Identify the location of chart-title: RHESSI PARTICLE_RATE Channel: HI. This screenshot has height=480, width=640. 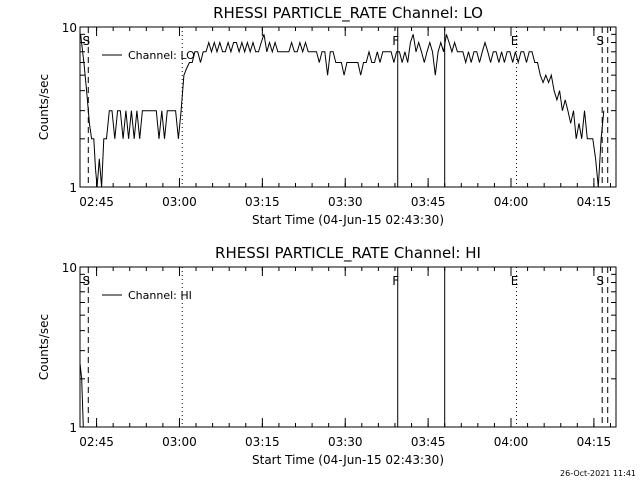
(348, 253).